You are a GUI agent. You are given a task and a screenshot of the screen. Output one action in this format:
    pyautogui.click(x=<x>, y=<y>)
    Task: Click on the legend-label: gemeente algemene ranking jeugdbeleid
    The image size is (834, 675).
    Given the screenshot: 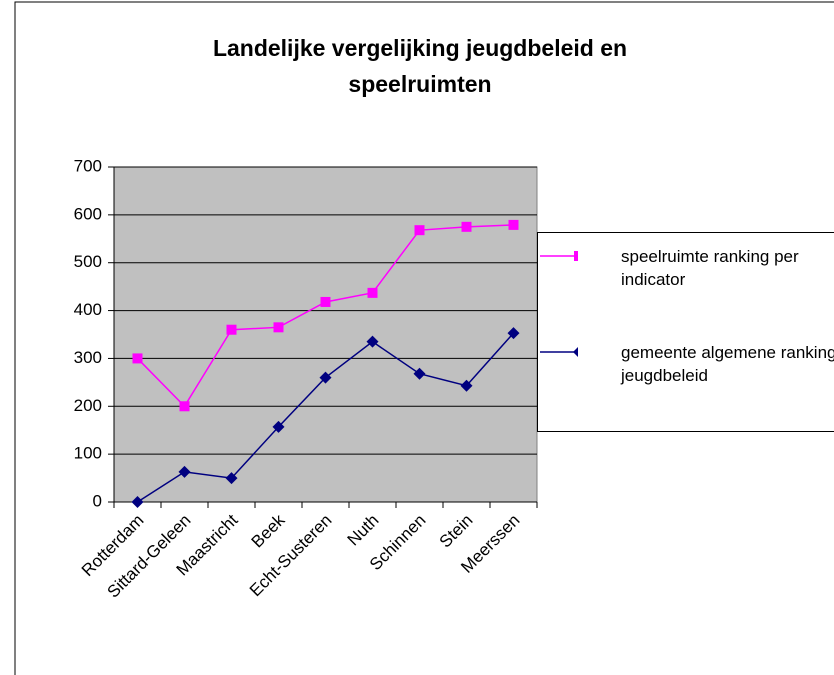 What is the action you would take?
    pyautogui.click(x=727, y=364)
    